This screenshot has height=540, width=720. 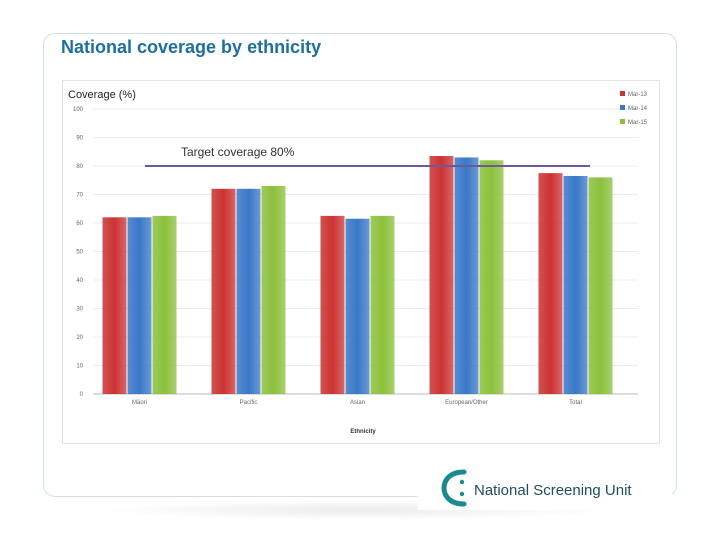 I want to click on legend-label: Mar-13, so click(x=638, y=95).